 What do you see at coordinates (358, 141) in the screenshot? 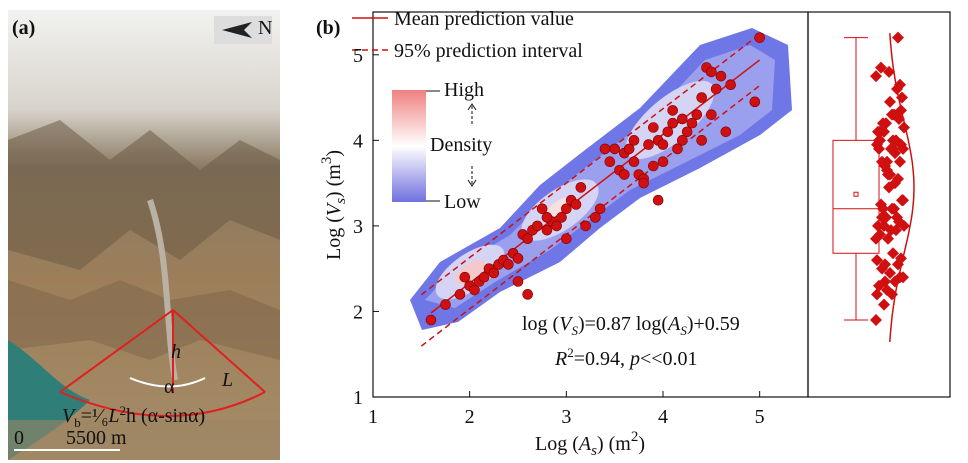
I see `y-tick-label: 4` at bounding box center [358, 141].